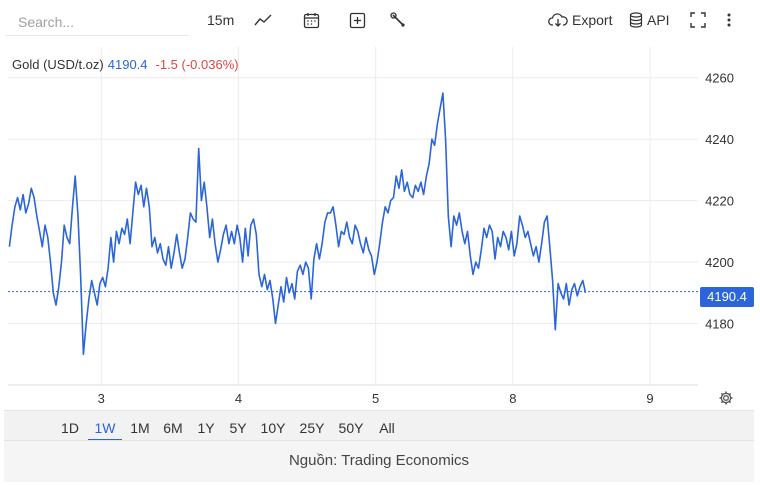 This screenshot has height=485, width=760. Describe the element at coordinates (273, 428) in the screenshot. I see `range-10y: 10Y` at that location.